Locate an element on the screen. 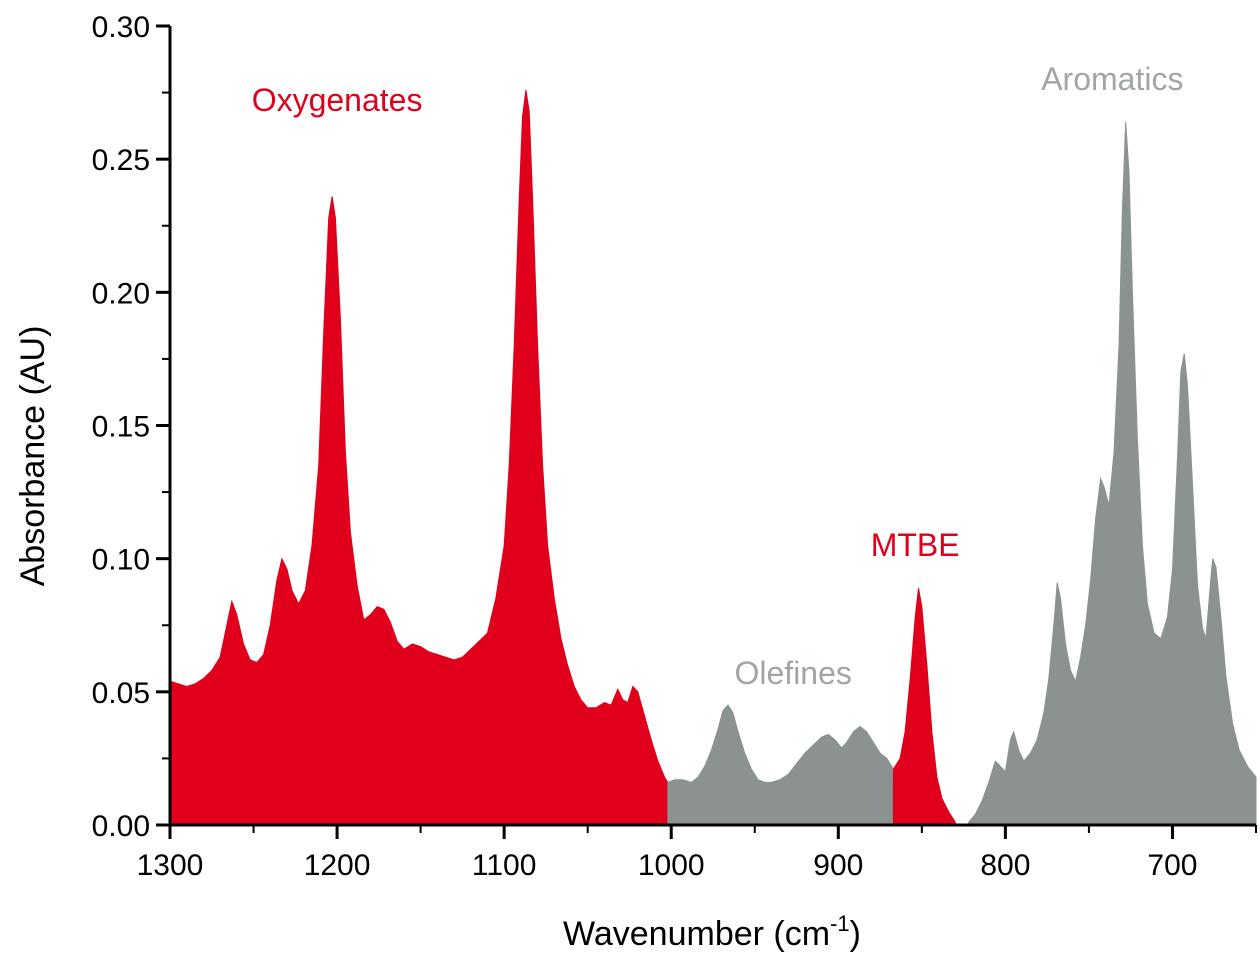  y-tick-label: 0.25 is located at coordinates (121, 160).